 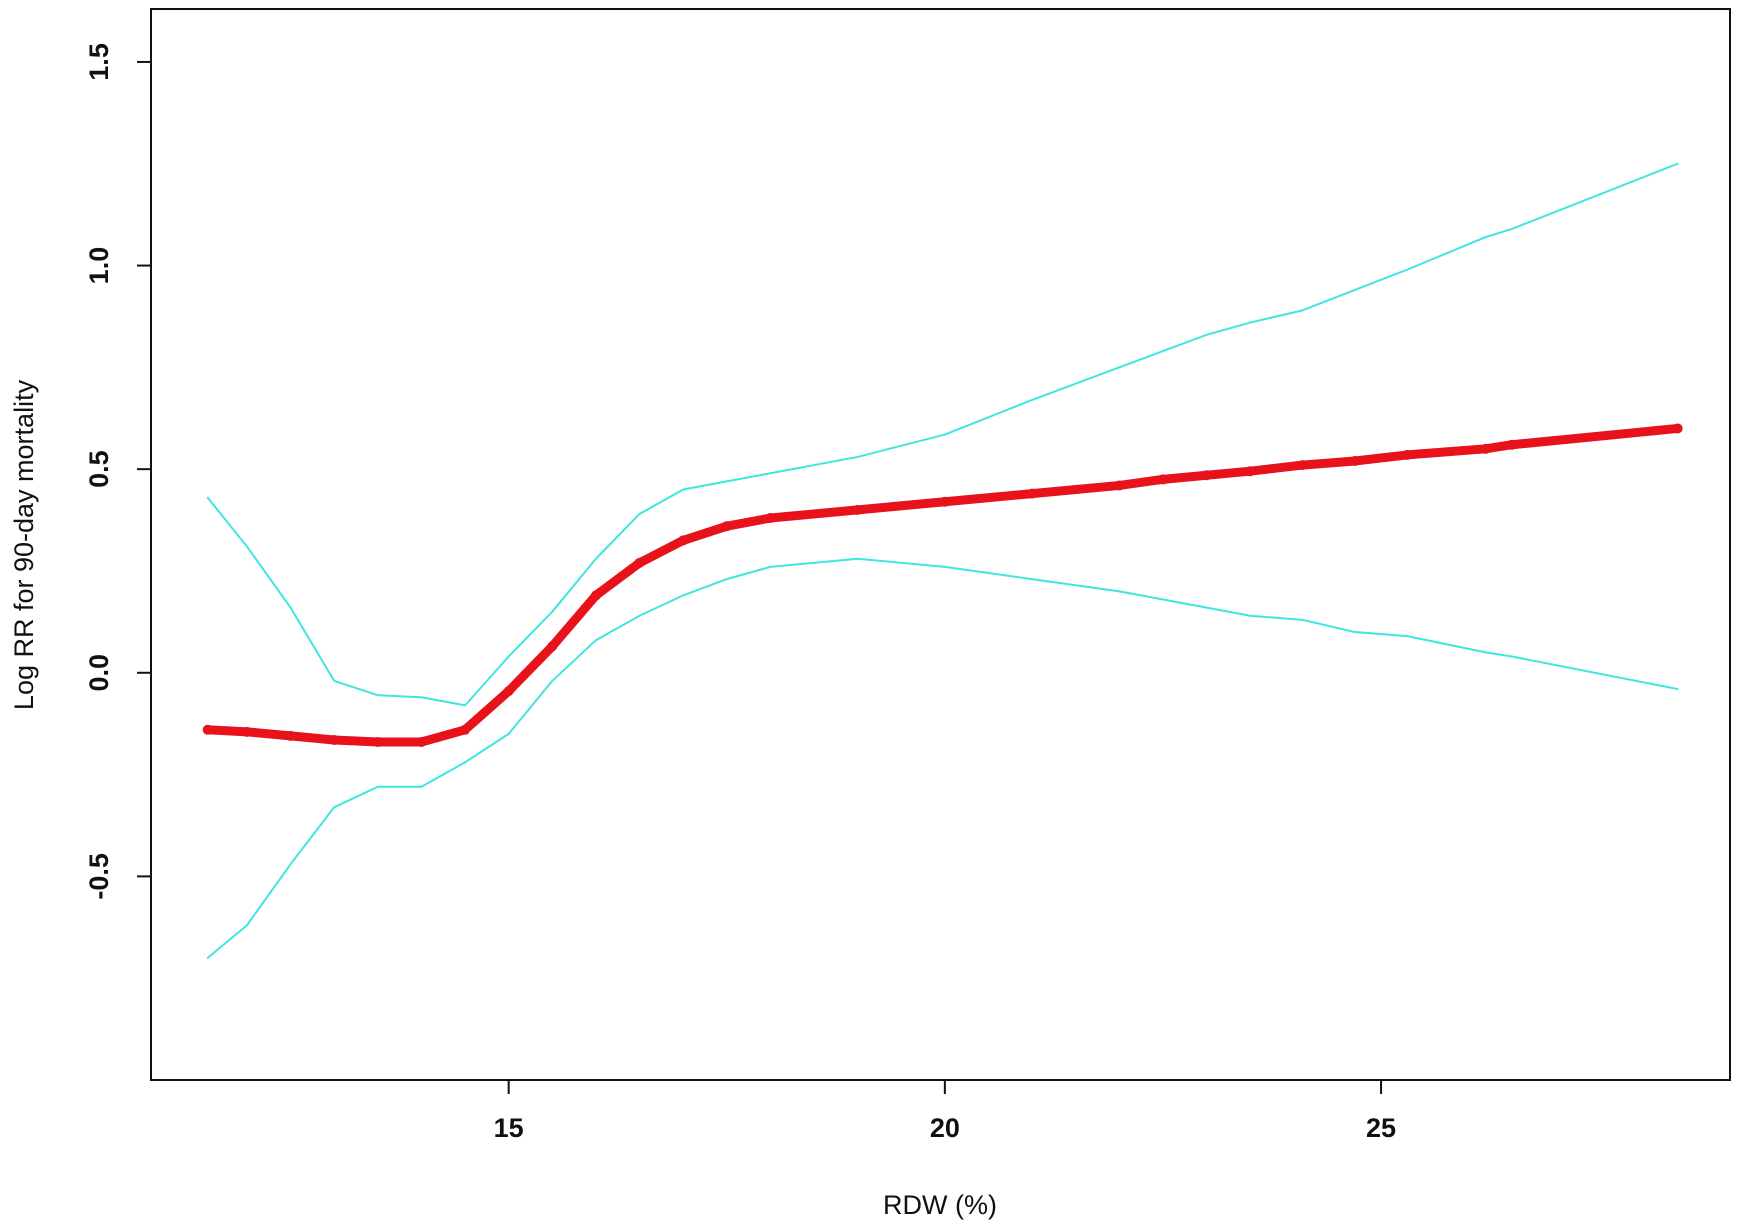 What do you see at coordinates (99, 876) in the screenshot?
I see `y-tick-label: -0.5` at bounding box center [99, 876].